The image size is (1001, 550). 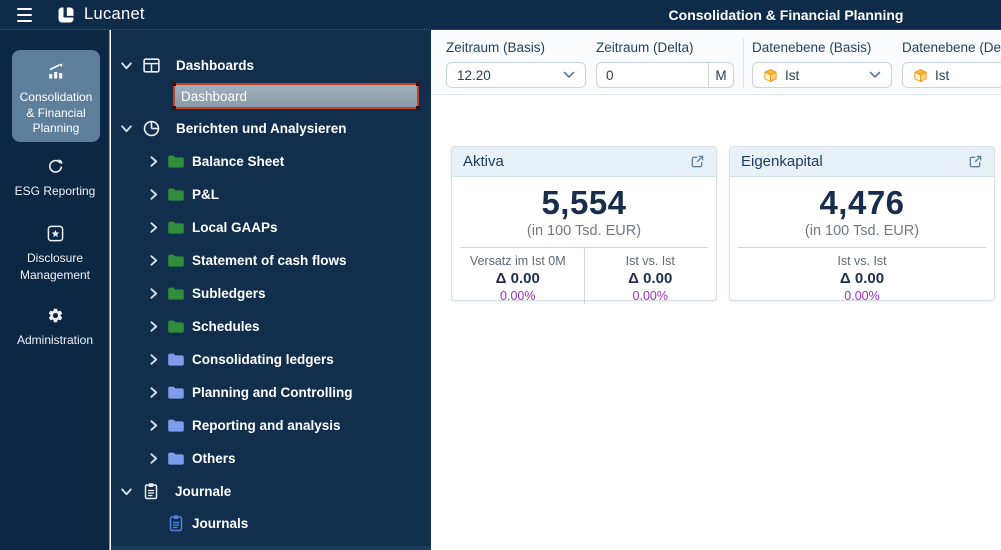 What do you see at coordinates (56, 71) in the screenshot?
I see `bar-chart-trend-icon` at bounding box center [56, 71].